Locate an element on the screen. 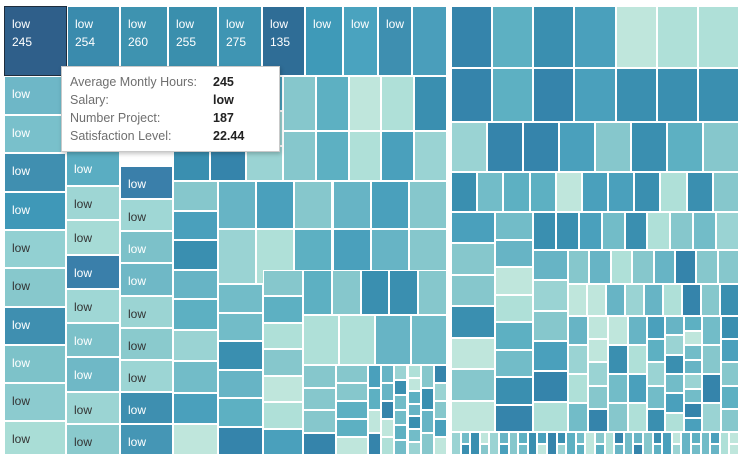 Image resolution: width=743 pixels, height=459 pixels. treemap-tile-labeled: low 135 is located at coordinates (283, 41).